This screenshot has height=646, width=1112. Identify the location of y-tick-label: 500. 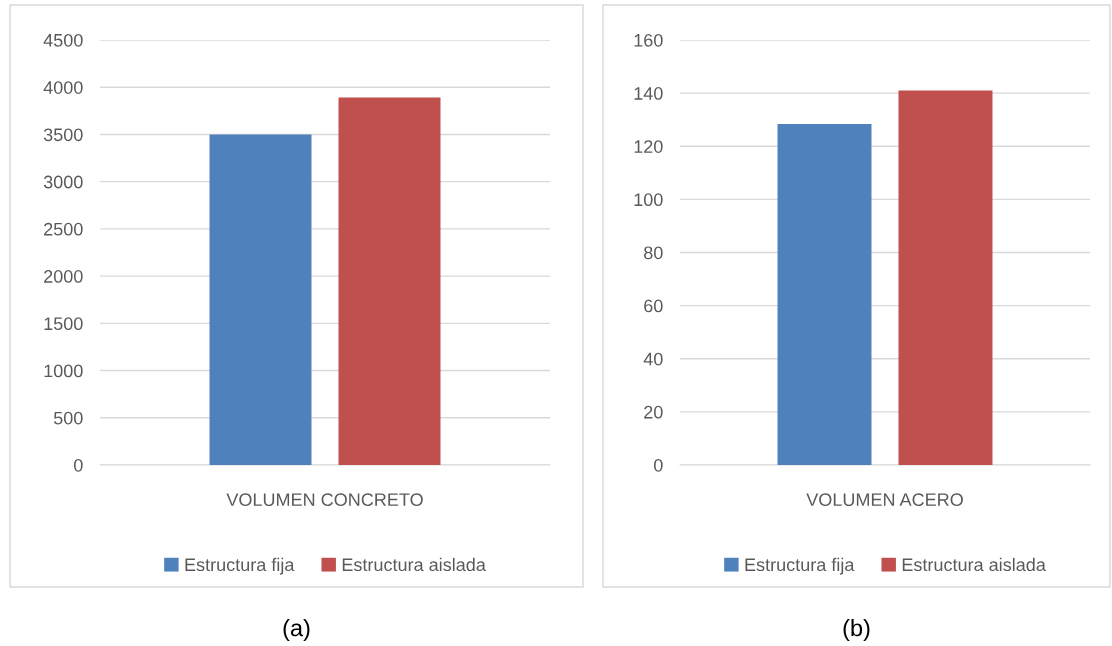
(68, 418).